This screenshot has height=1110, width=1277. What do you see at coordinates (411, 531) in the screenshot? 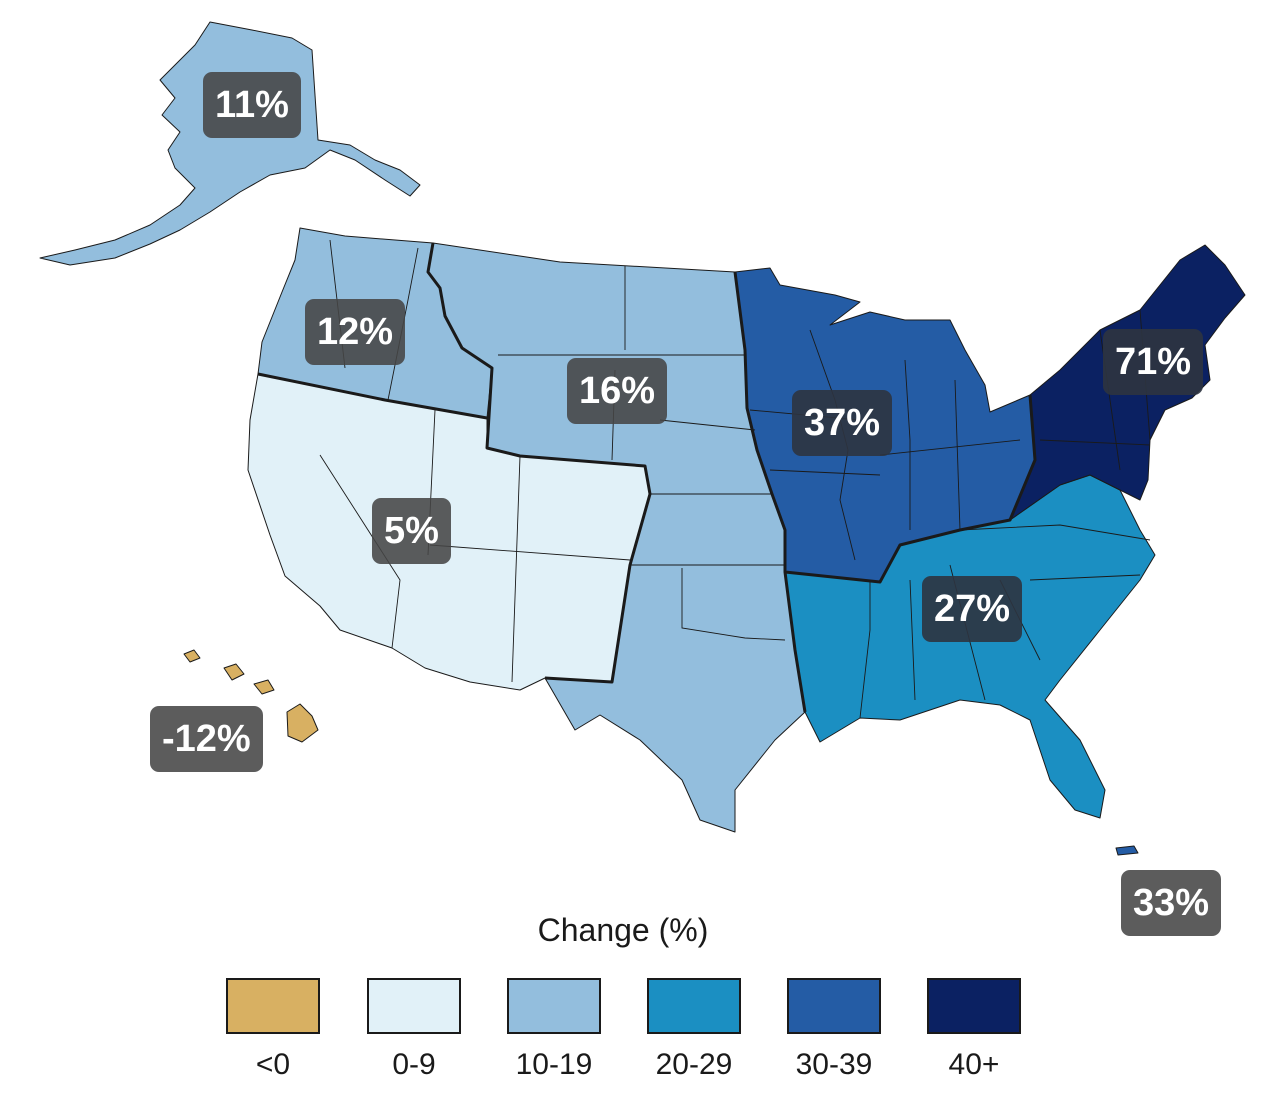
I see `southwest-change-badge: 5%` at bounding box center [411, 531].